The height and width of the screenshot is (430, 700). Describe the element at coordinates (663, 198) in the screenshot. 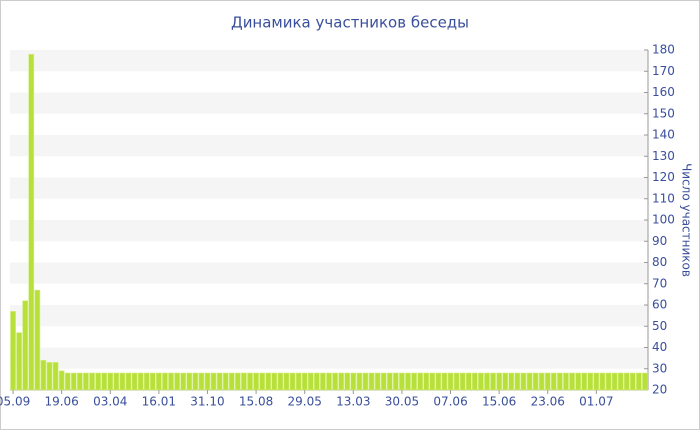

I see `y-tick-label: 110` at that location.